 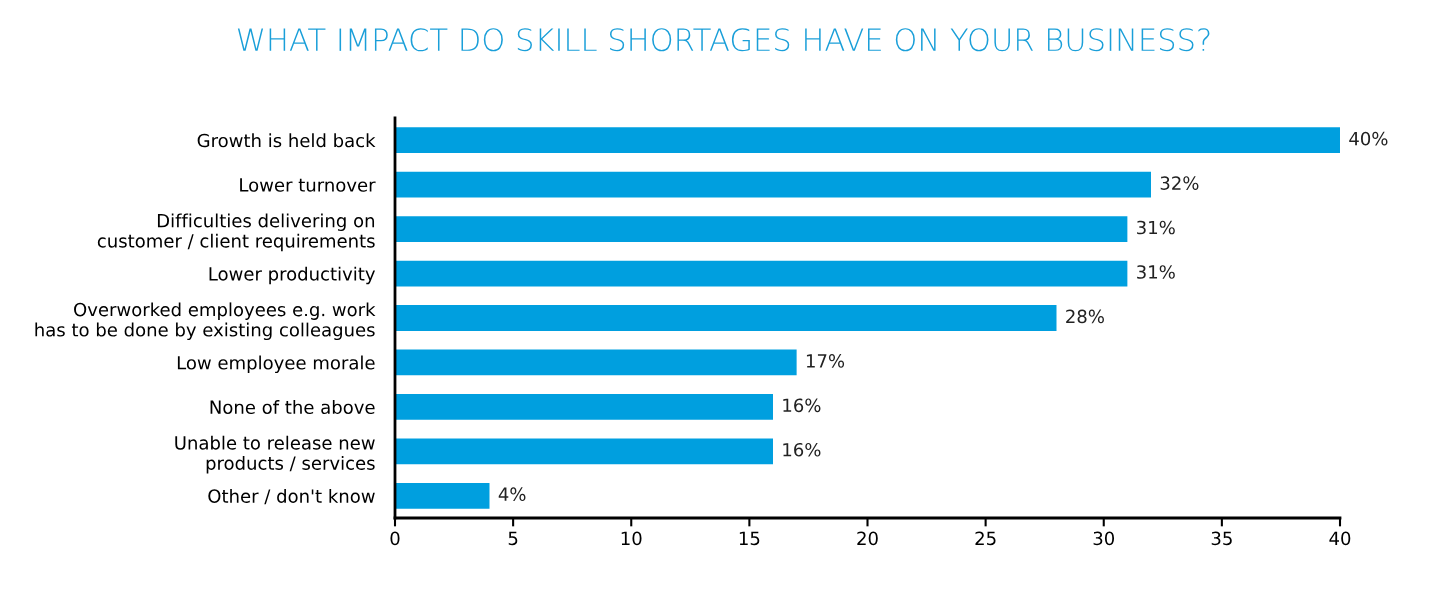 I want to click on y-tick-label: Lower productivity, so click(x=292, y=275).